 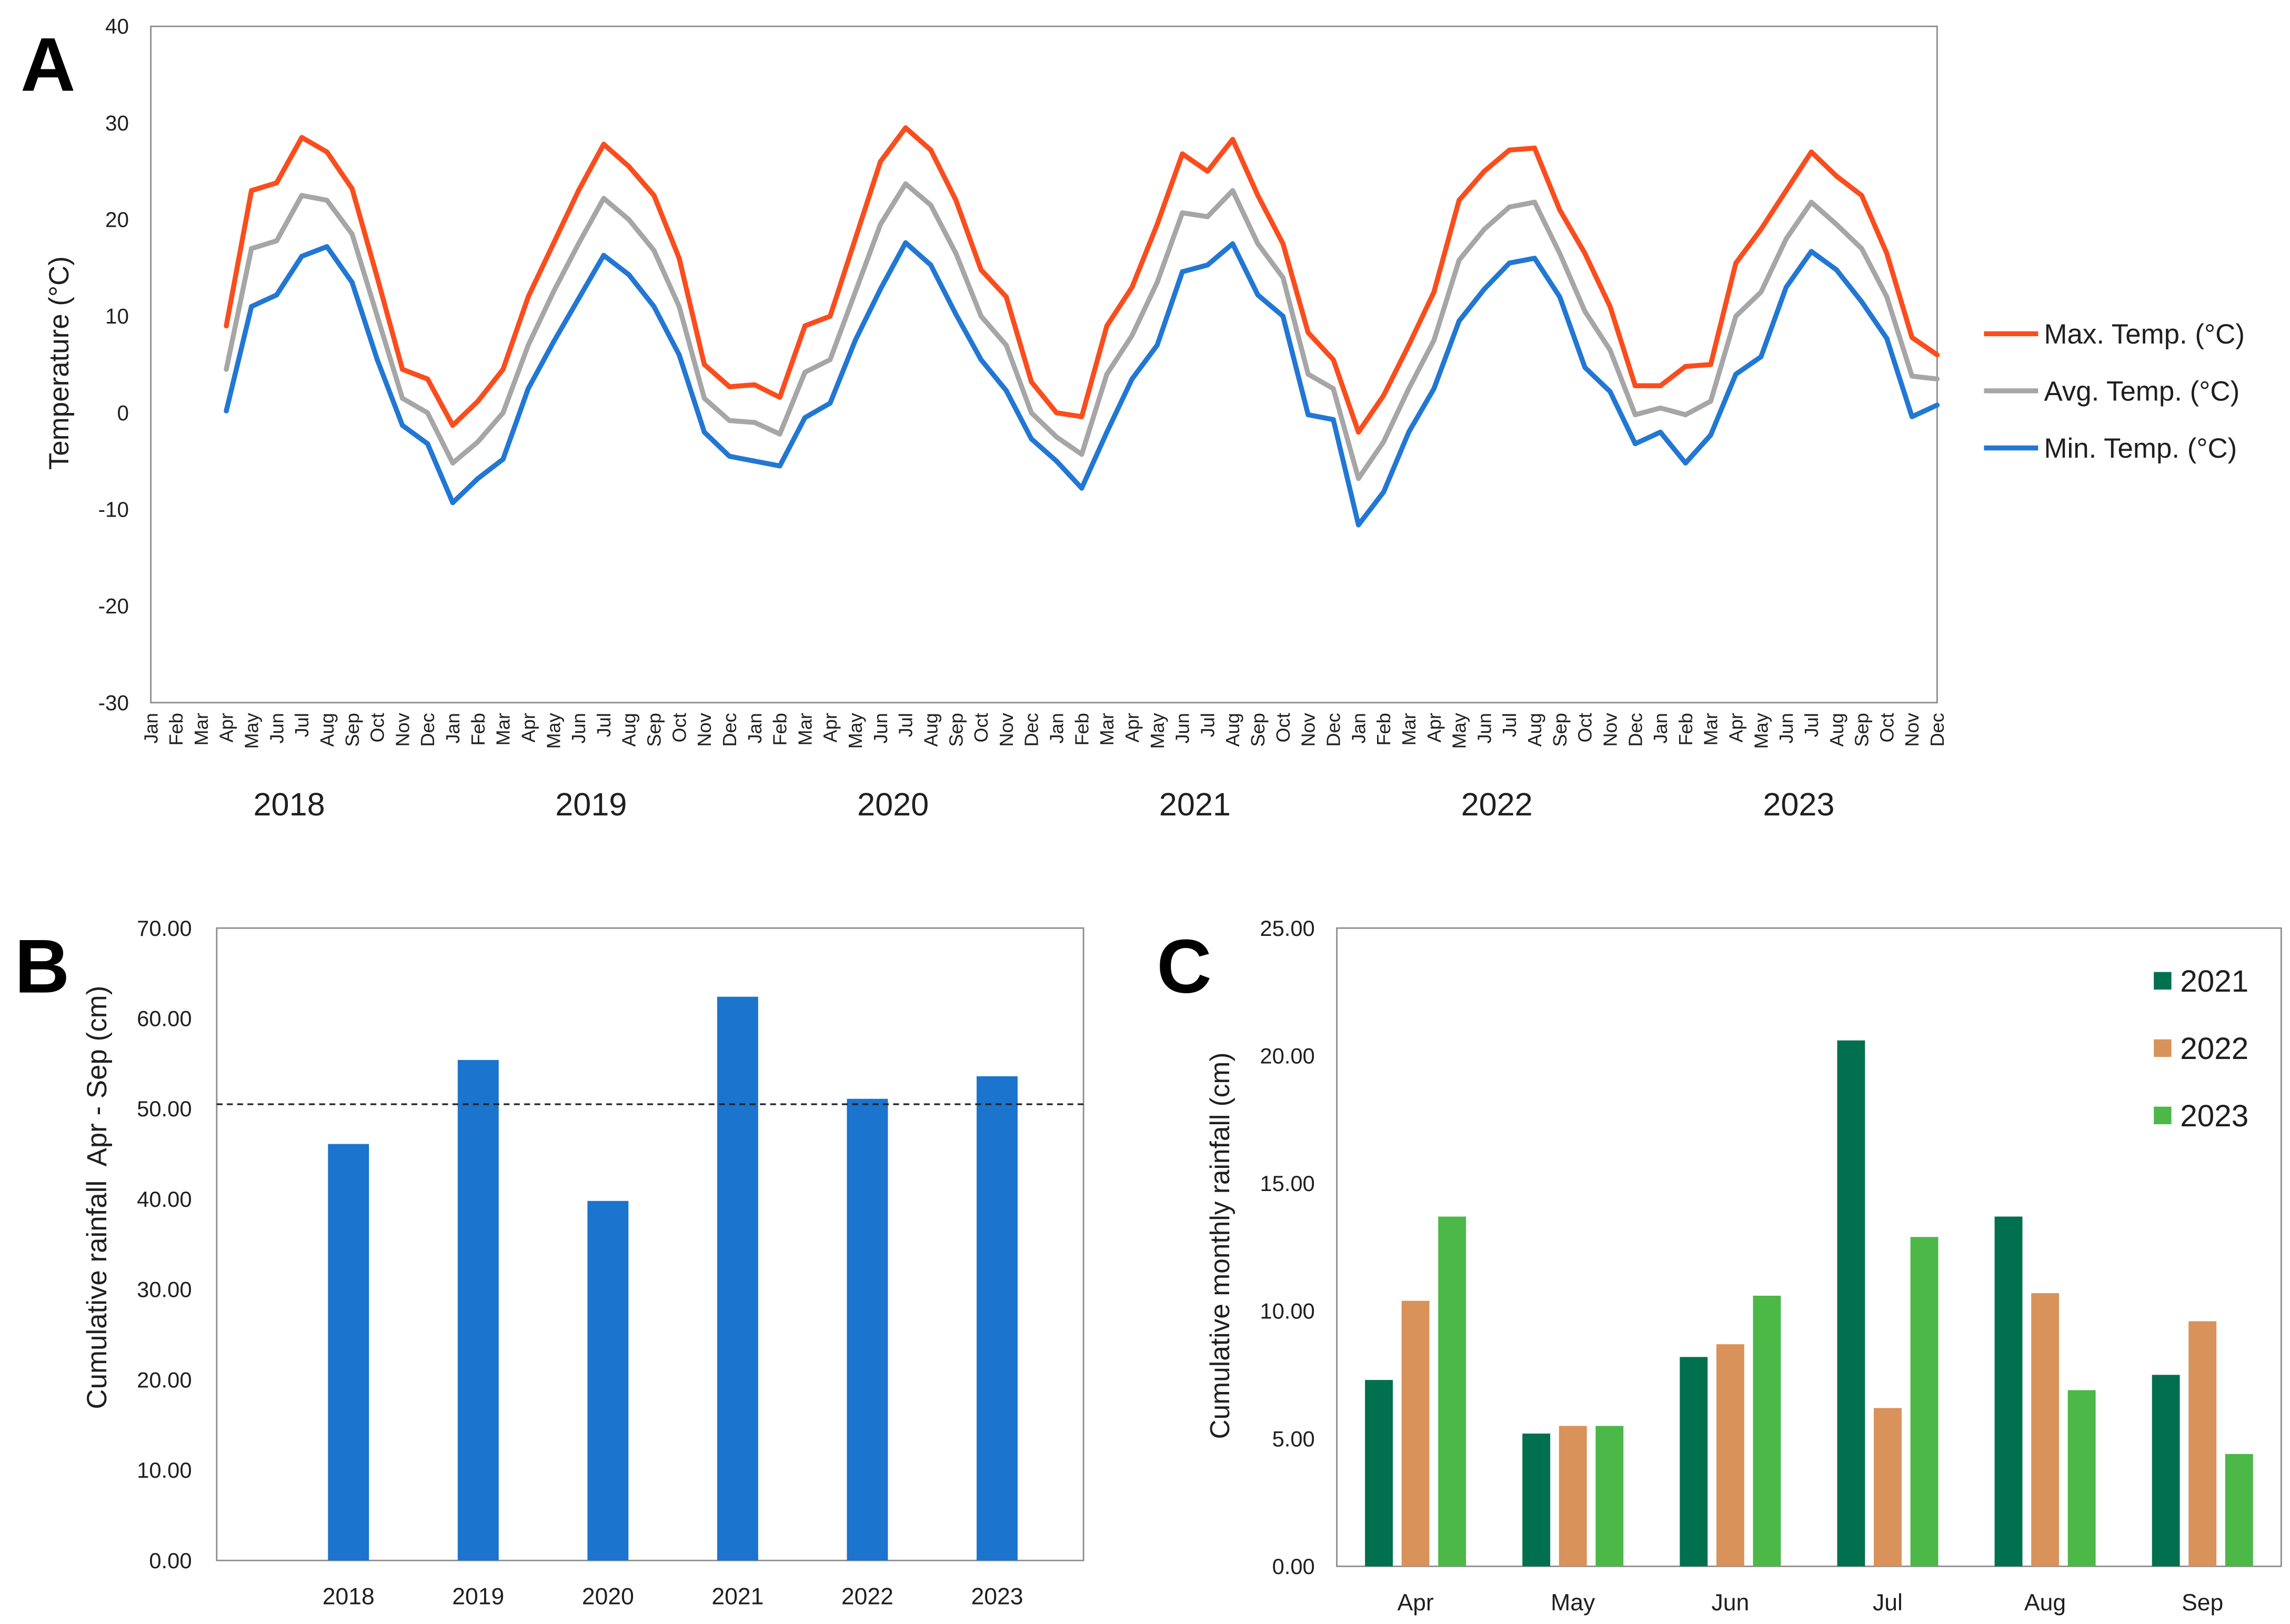 What do you see at coordinates (1573, 1496) in the screenshot?
I see `c-bar-2022-may` at bounding box center [1573, 1496].